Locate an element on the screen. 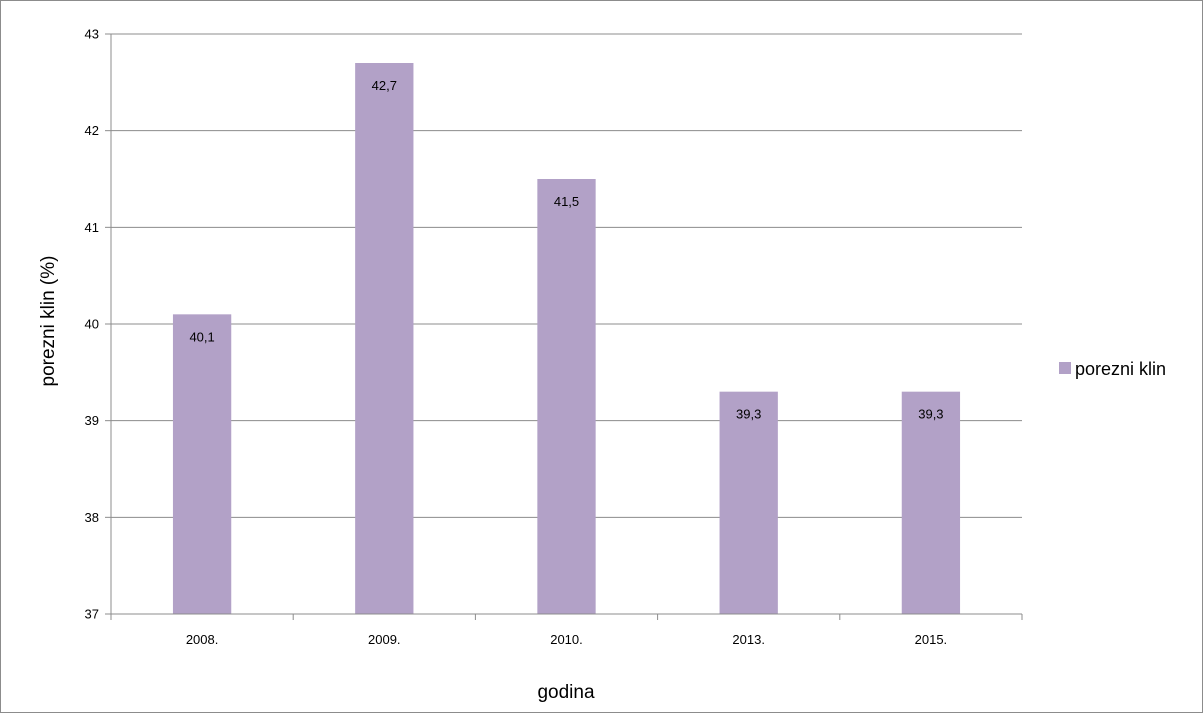 This screenshot has height=714, width=1203. bar-2008 is located at coordinates (202, 464).